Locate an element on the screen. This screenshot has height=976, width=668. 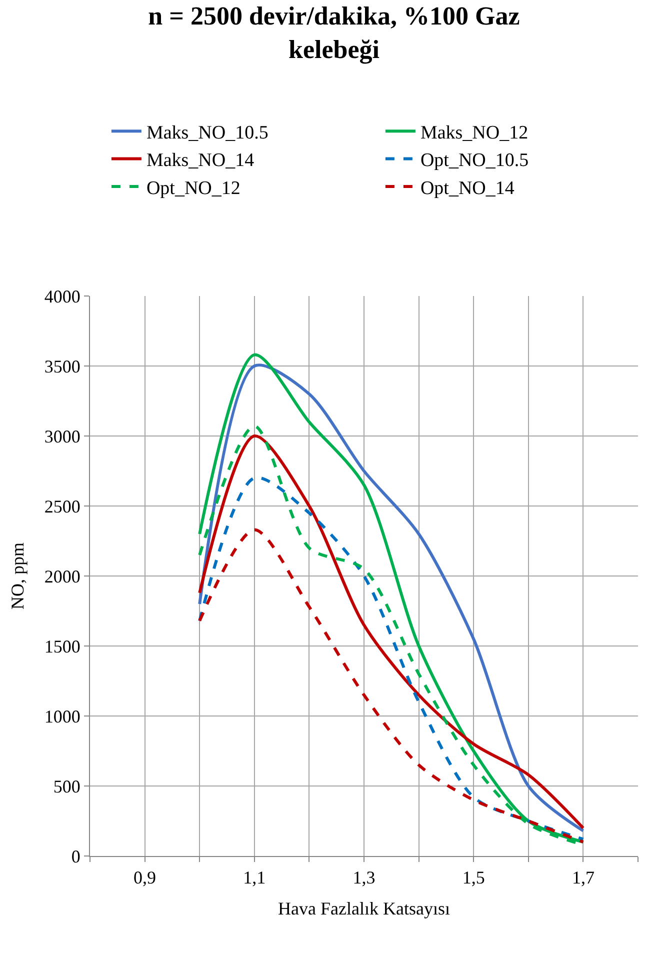
y-tick-label: 2000 is located at coordinates (62, 576).